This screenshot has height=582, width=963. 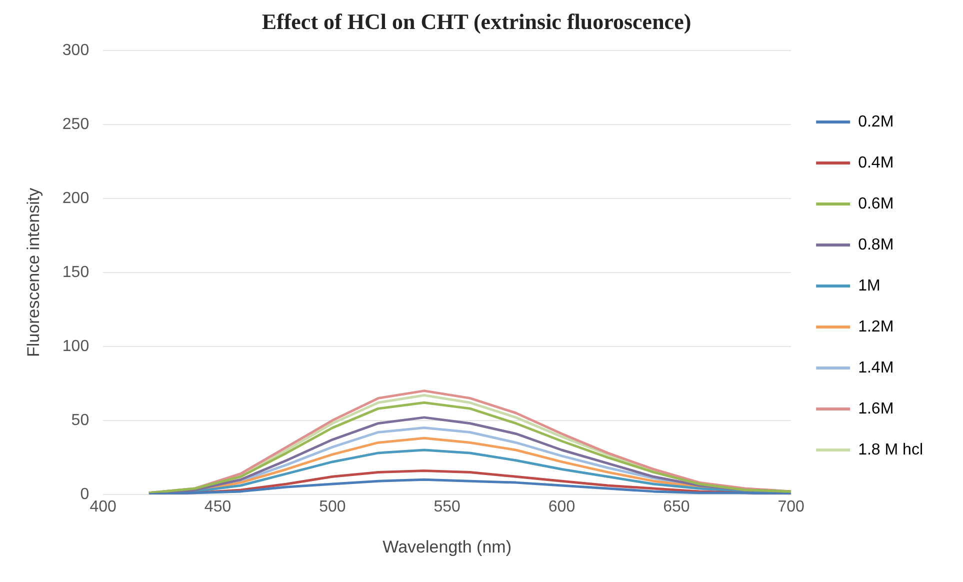 I want to click on legend-label: 1.4M, so click(x=876, y=367).